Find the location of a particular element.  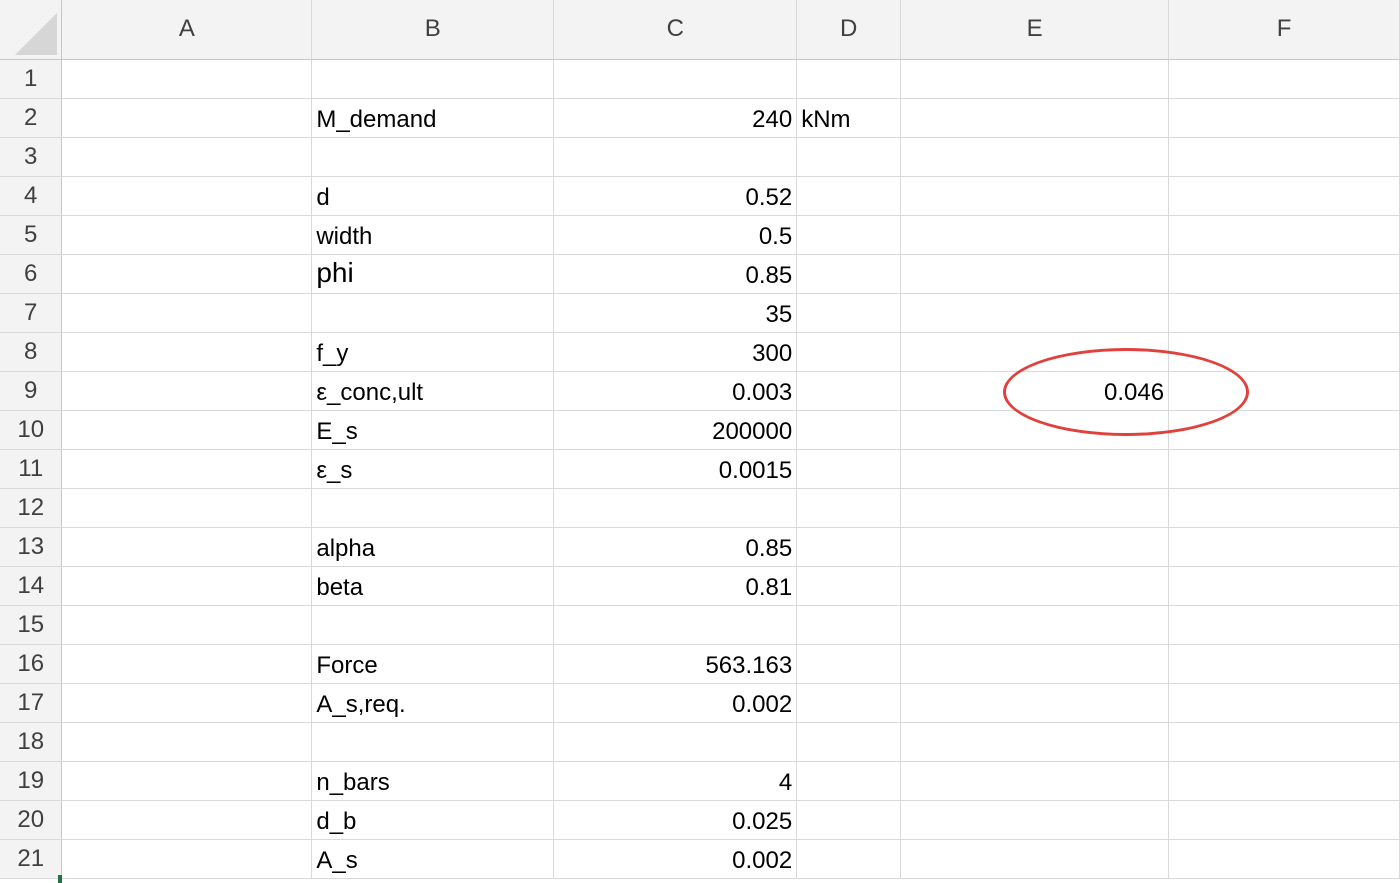

cell-e8 is located at coordinates (1035, 352).